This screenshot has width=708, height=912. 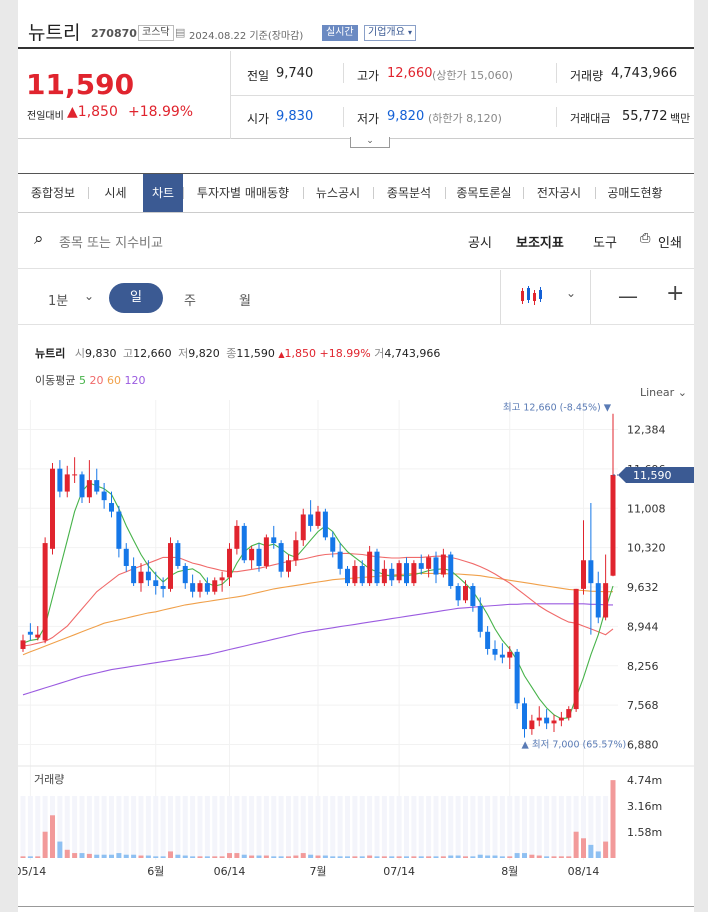 What do you see at coordinates (605, 243) in the screenshot?
I see `tools-button: 도구` at bounding box center [605, 243].